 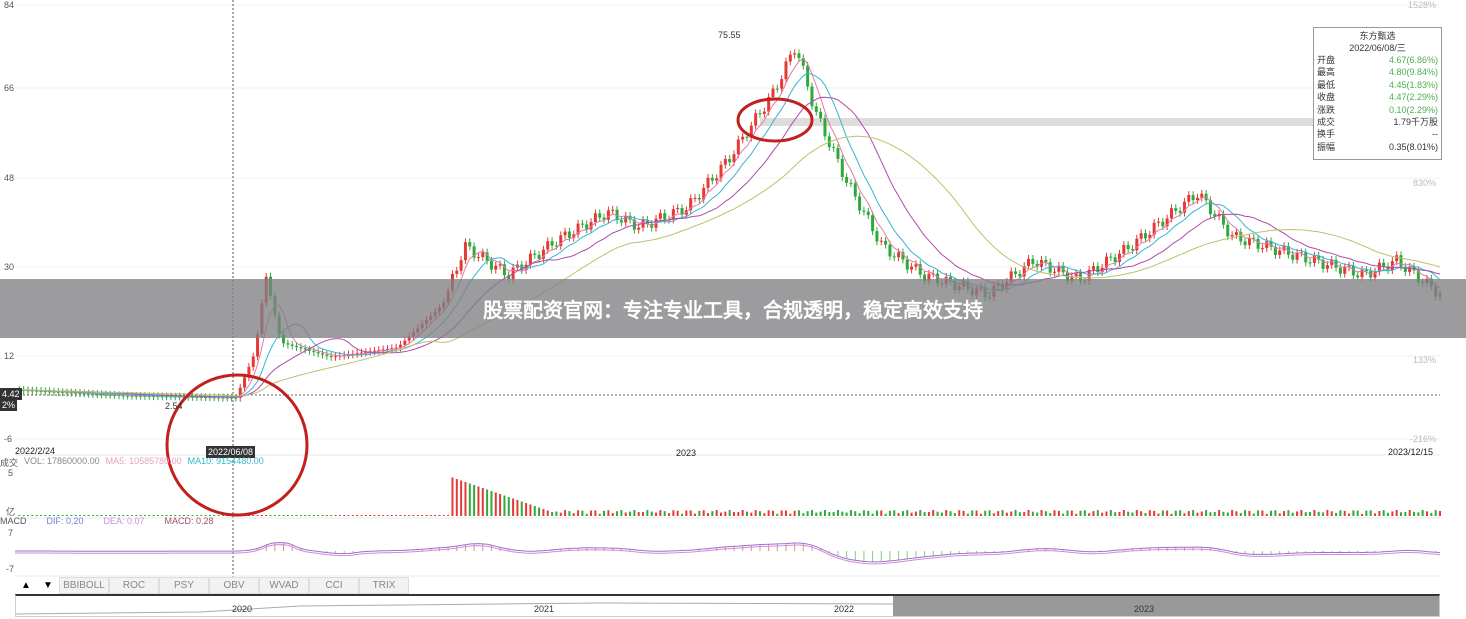 What do you see at coordinates (26, 585) in the screenshot?
I see `scroll-up-button: ▲` at bounding box center [26, 585].